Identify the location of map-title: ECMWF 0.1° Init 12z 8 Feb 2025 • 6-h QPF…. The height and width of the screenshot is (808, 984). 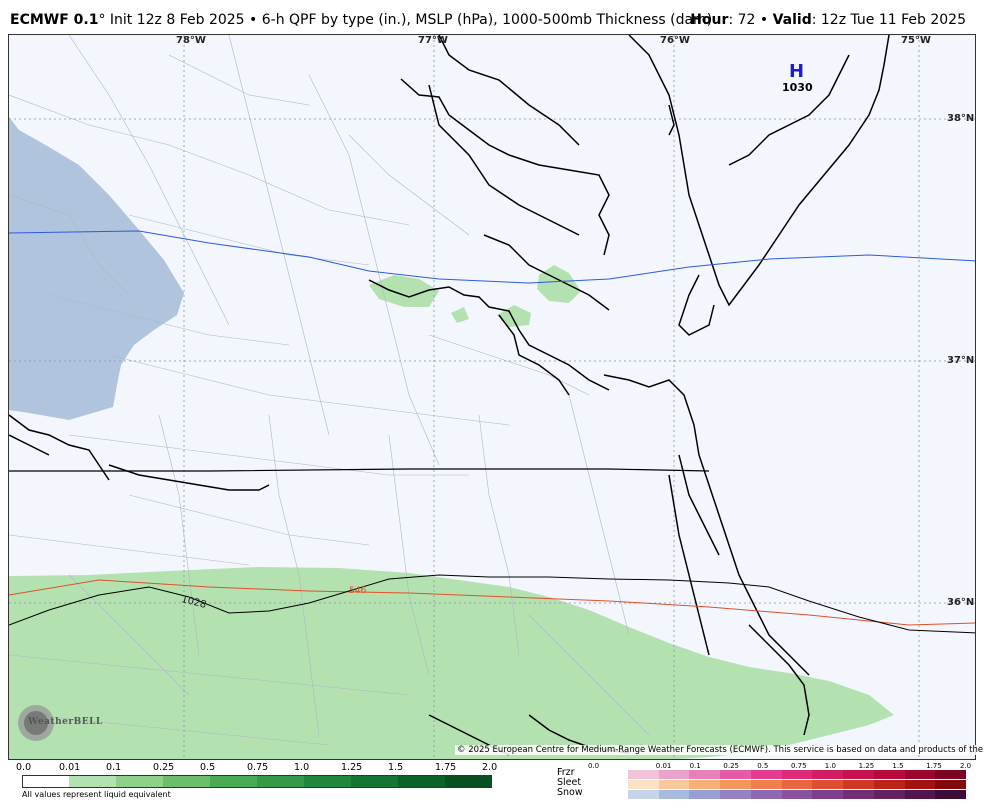
(361, 20).